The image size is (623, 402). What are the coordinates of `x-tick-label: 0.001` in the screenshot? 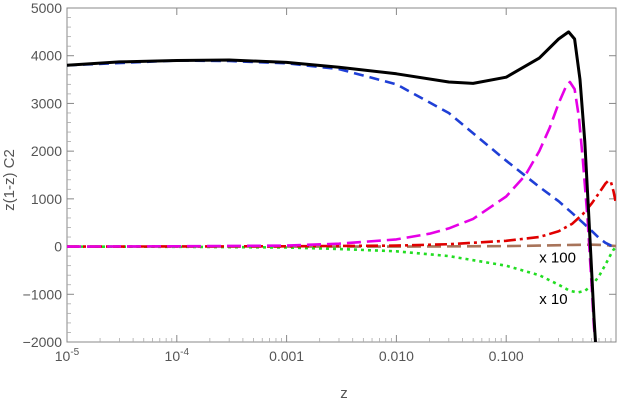 It's located at (286, 356).